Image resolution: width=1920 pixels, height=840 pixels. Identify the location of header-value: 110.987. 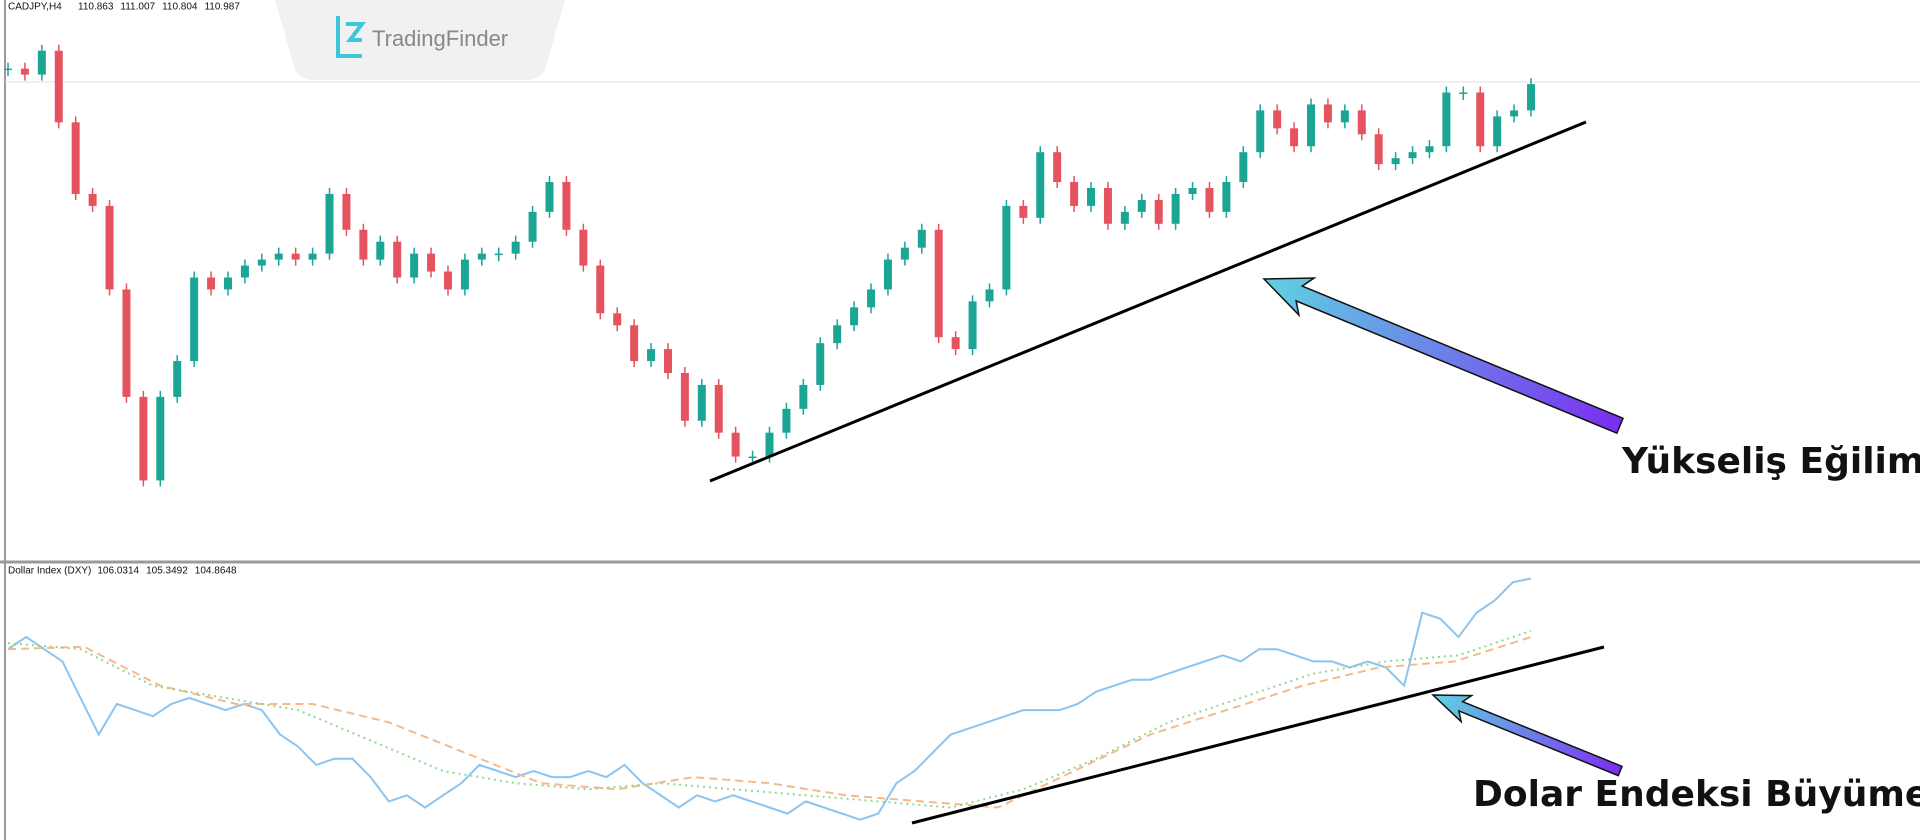
(222, 7).